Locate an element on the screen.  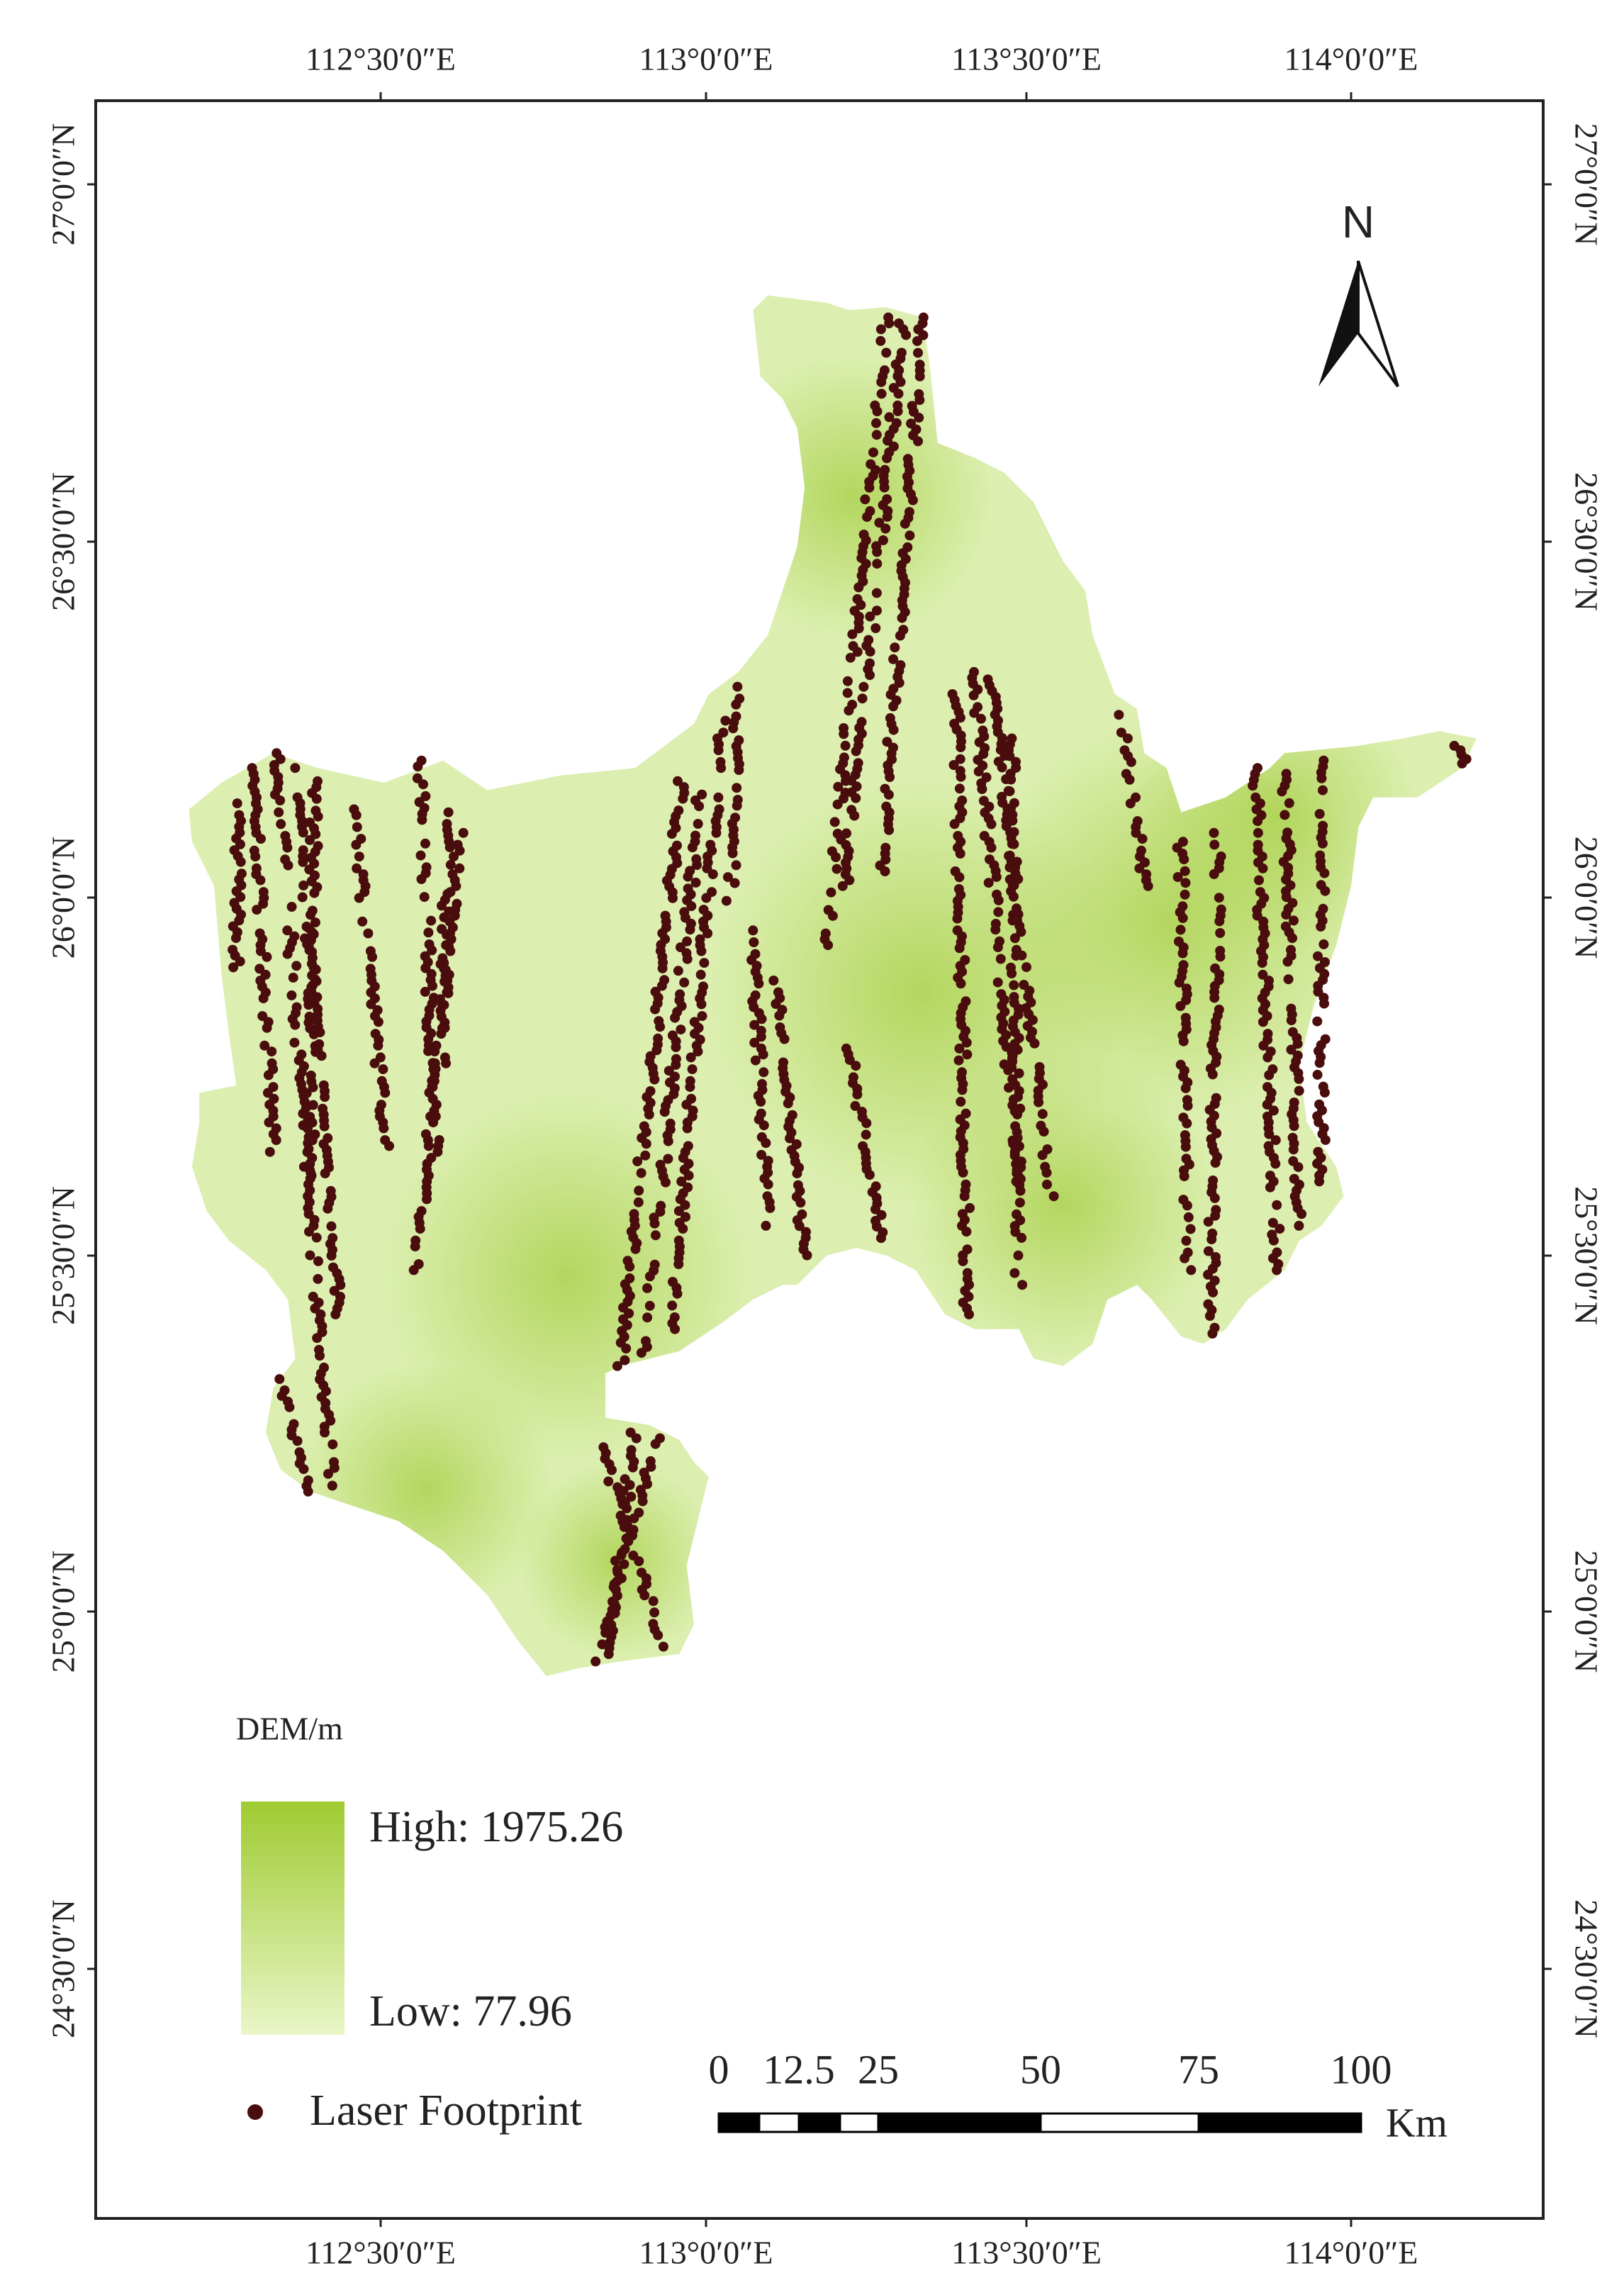
left-latitude: 27°0′0″N is located at coordinates (64, 184).